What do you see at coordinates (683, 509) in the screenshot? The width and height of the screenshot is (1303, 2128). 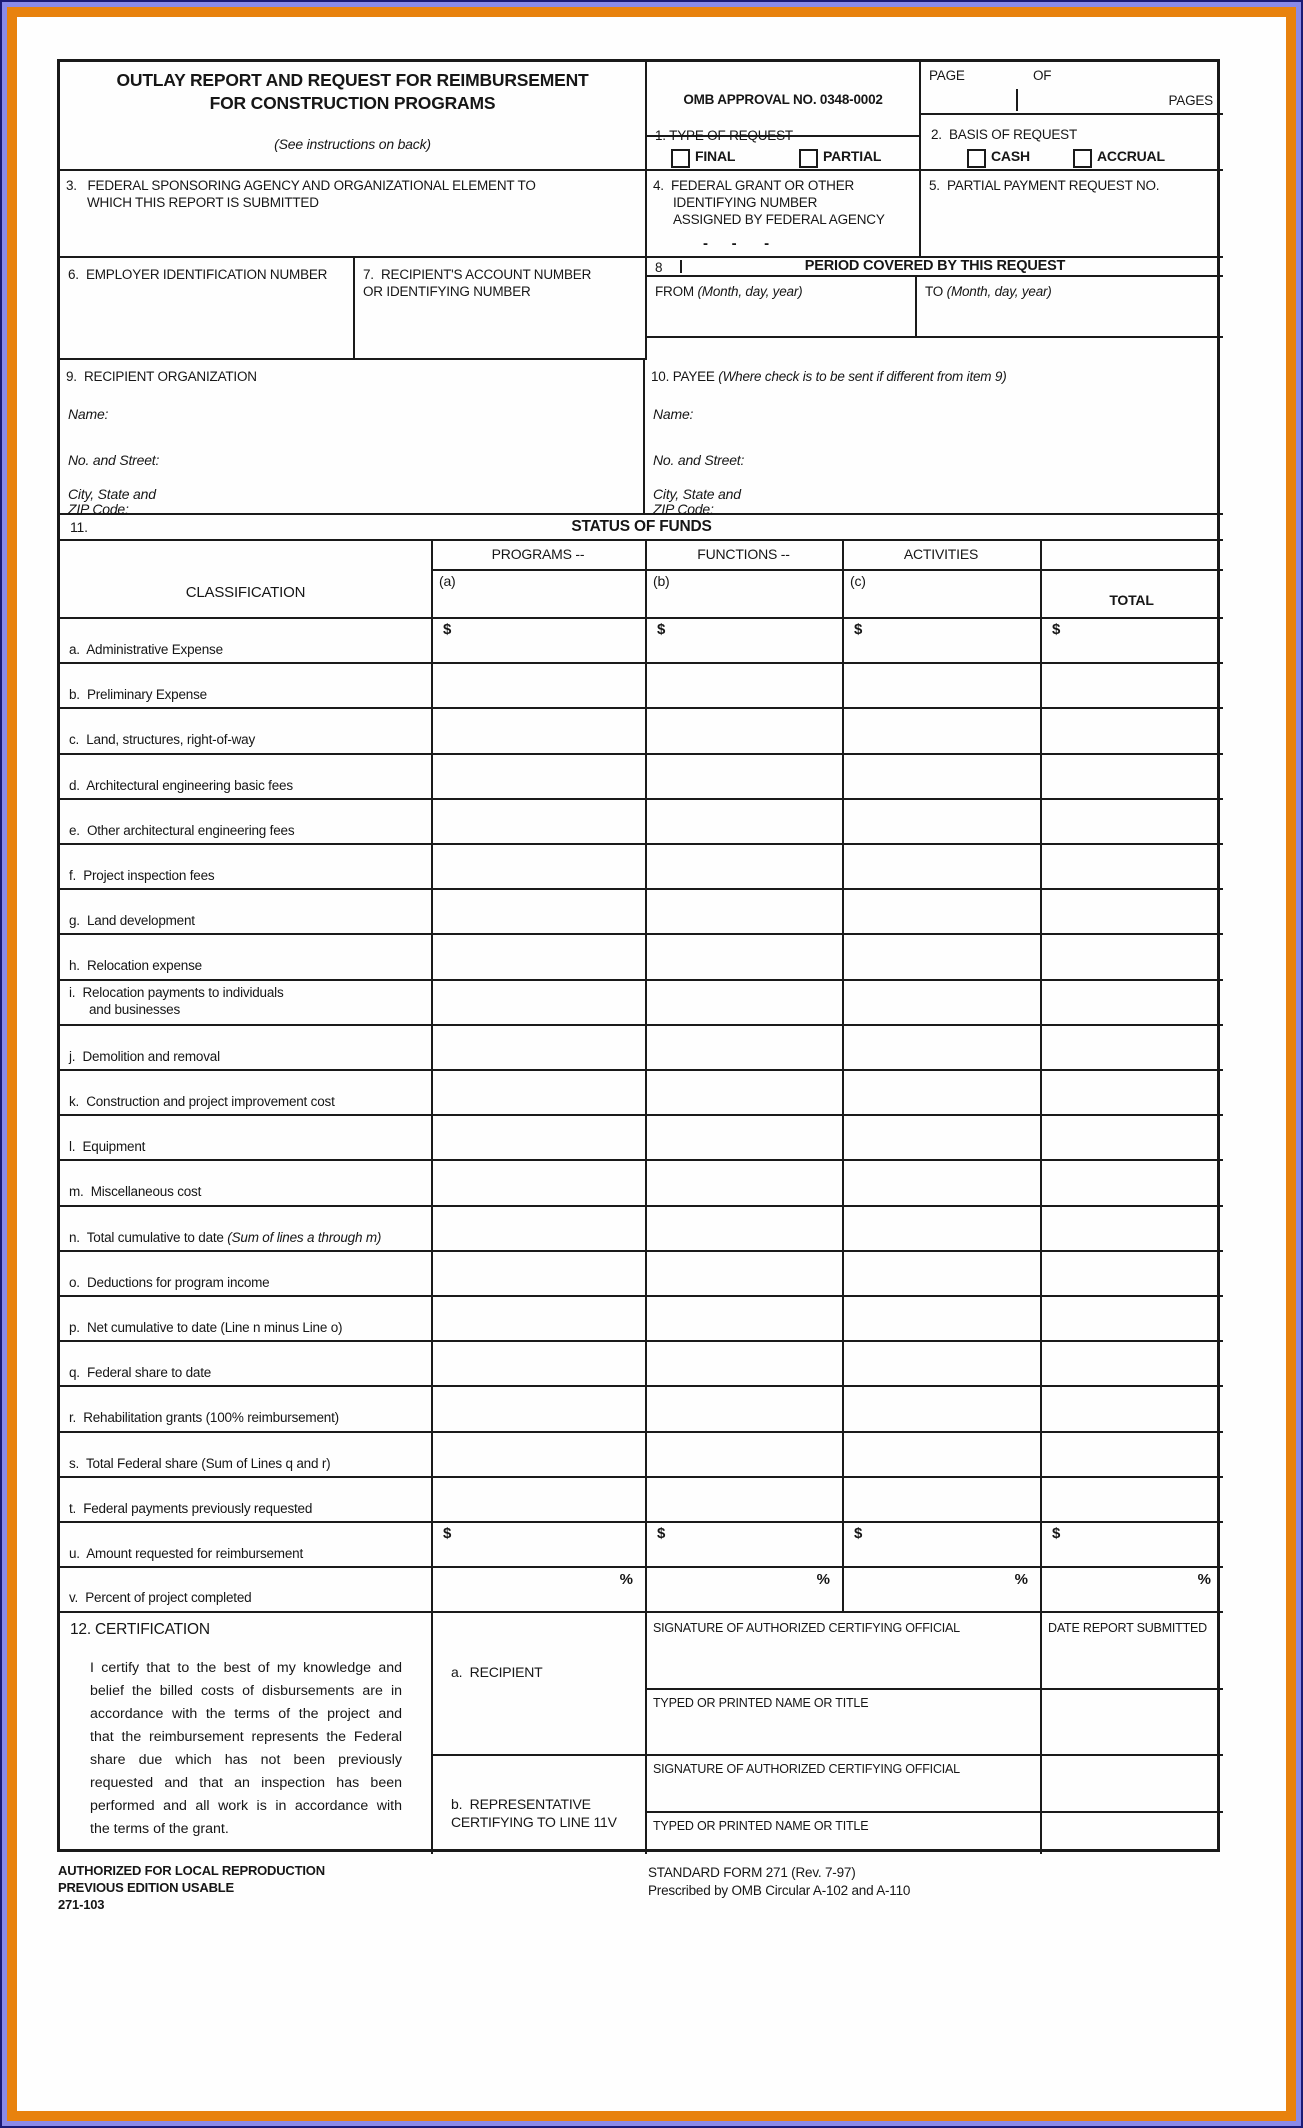 I see `item10-zip-label: ZIP Code:` at bounding box center [683, 509].